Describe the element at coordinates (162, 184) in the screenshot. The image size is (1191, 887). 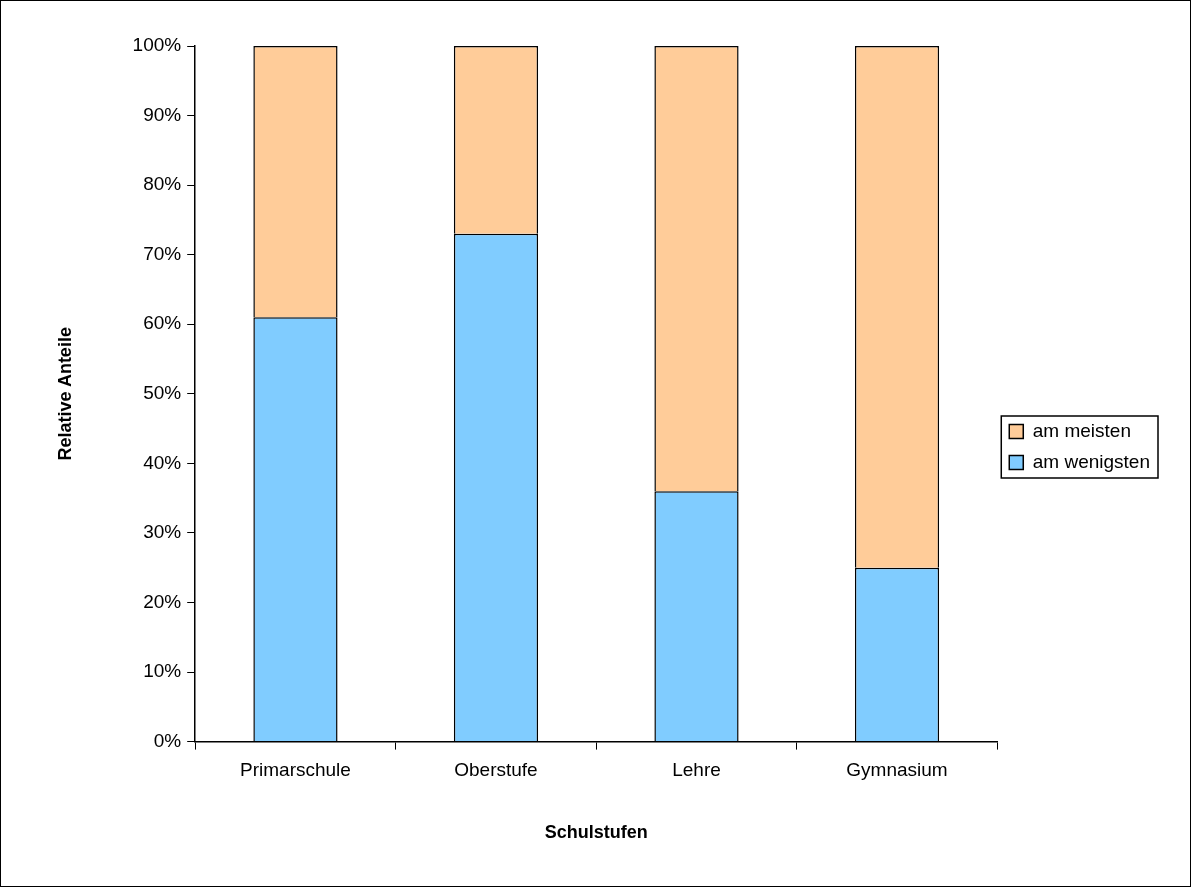
I see `y-tick-label: 80%` at that location.